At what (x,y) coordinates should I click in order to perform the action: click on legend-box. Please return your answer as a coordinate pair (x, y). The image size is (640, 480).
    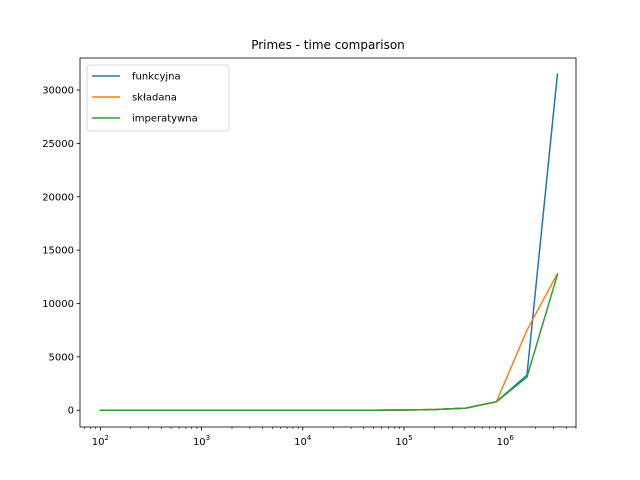
    Looking at the image, I should click on (158, 98).